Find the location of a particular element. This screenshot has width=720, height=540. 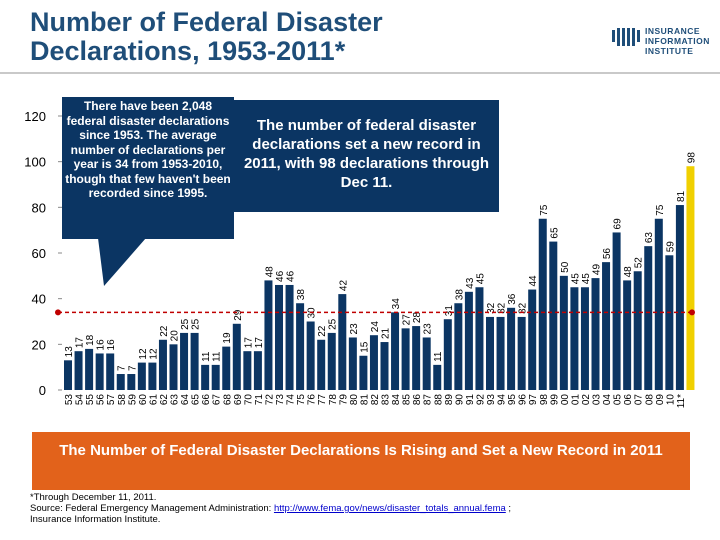

value-label-07: 52 is located at coordinates (639, 263).